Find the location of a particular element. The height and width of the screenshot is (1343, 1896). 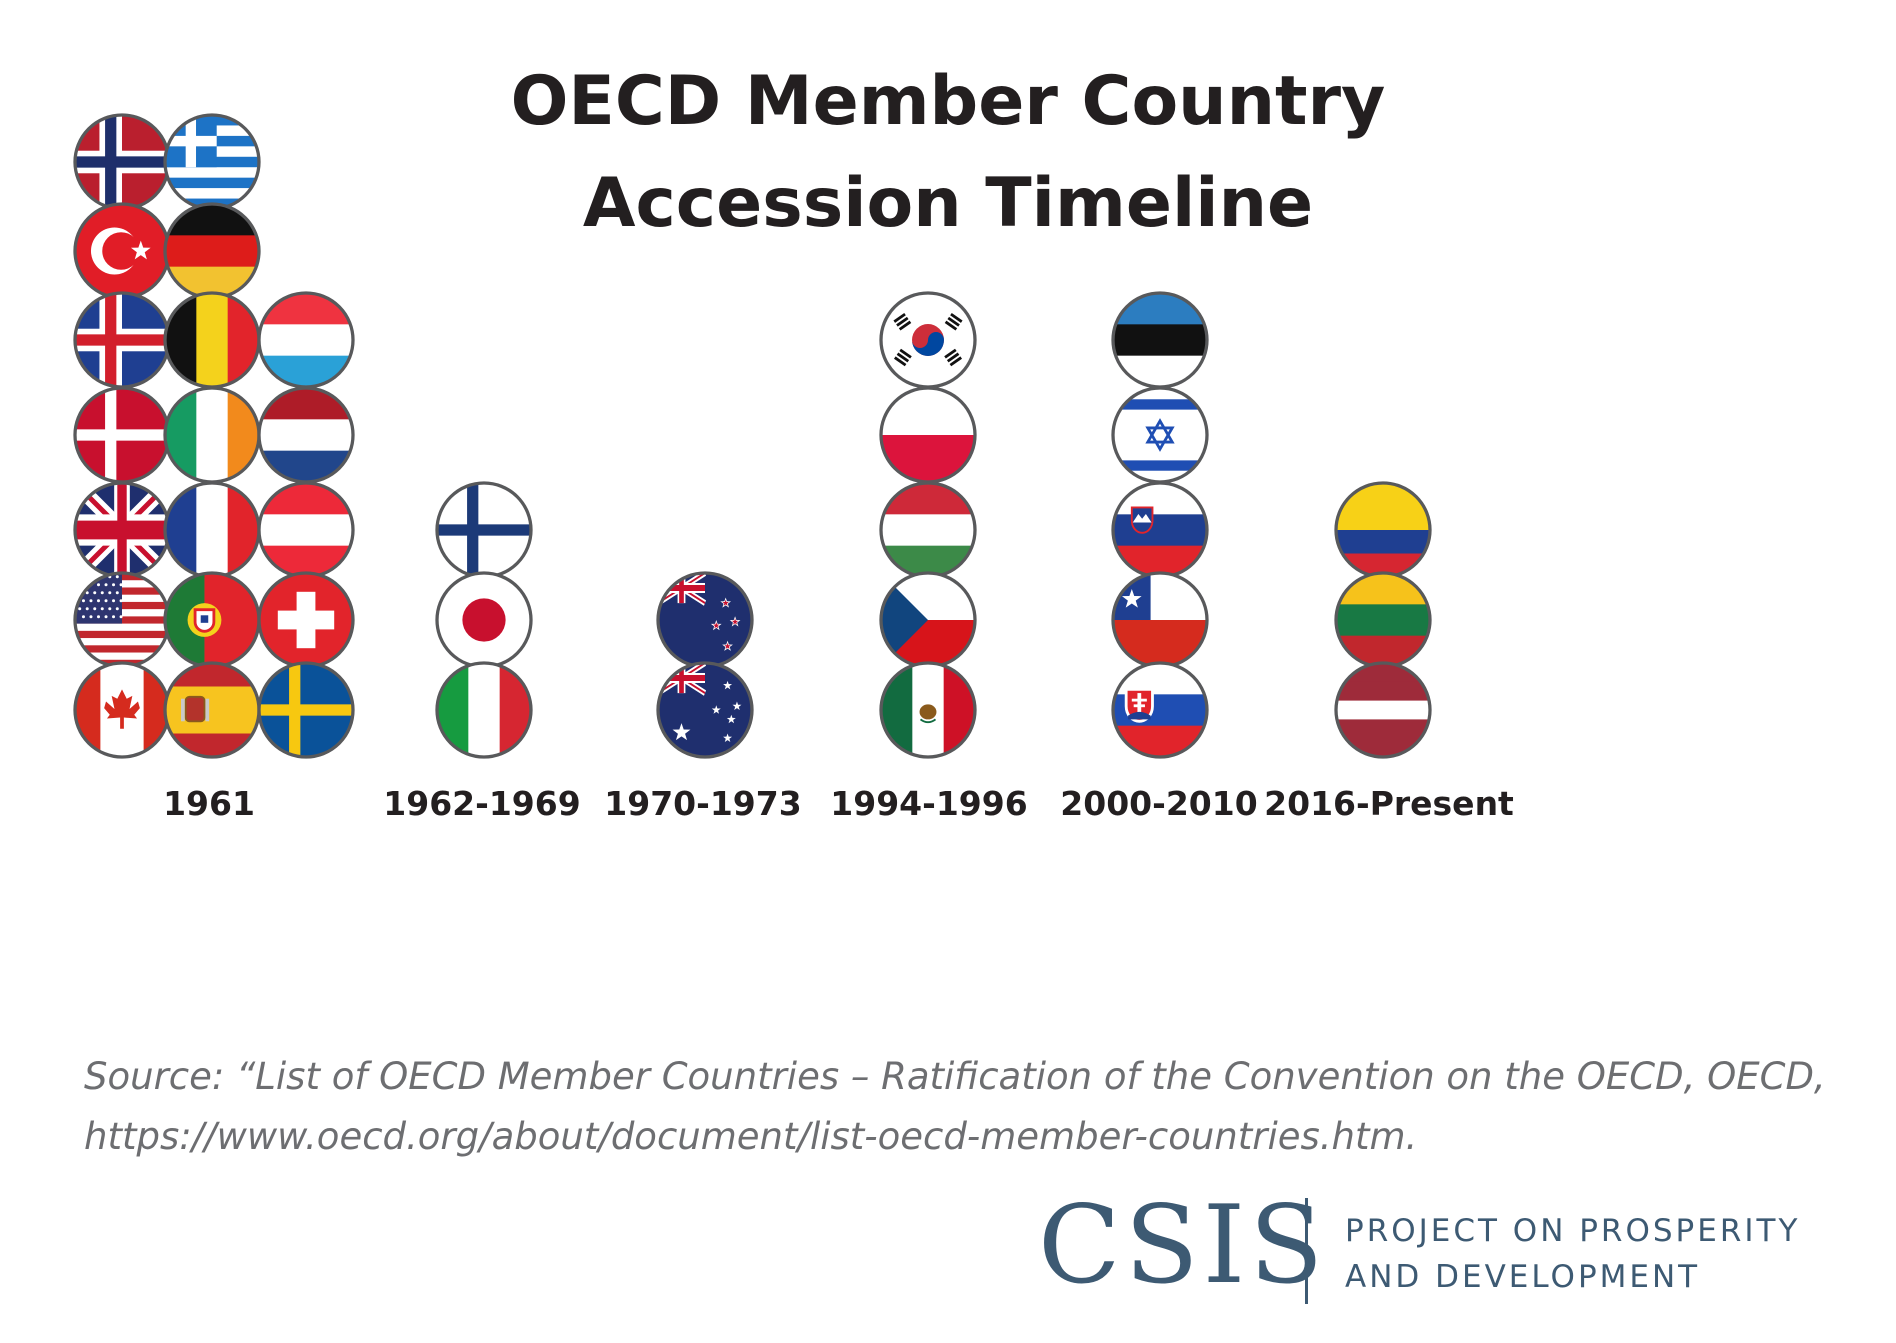

flag-new-zealand is located at coordinates (705, 620).